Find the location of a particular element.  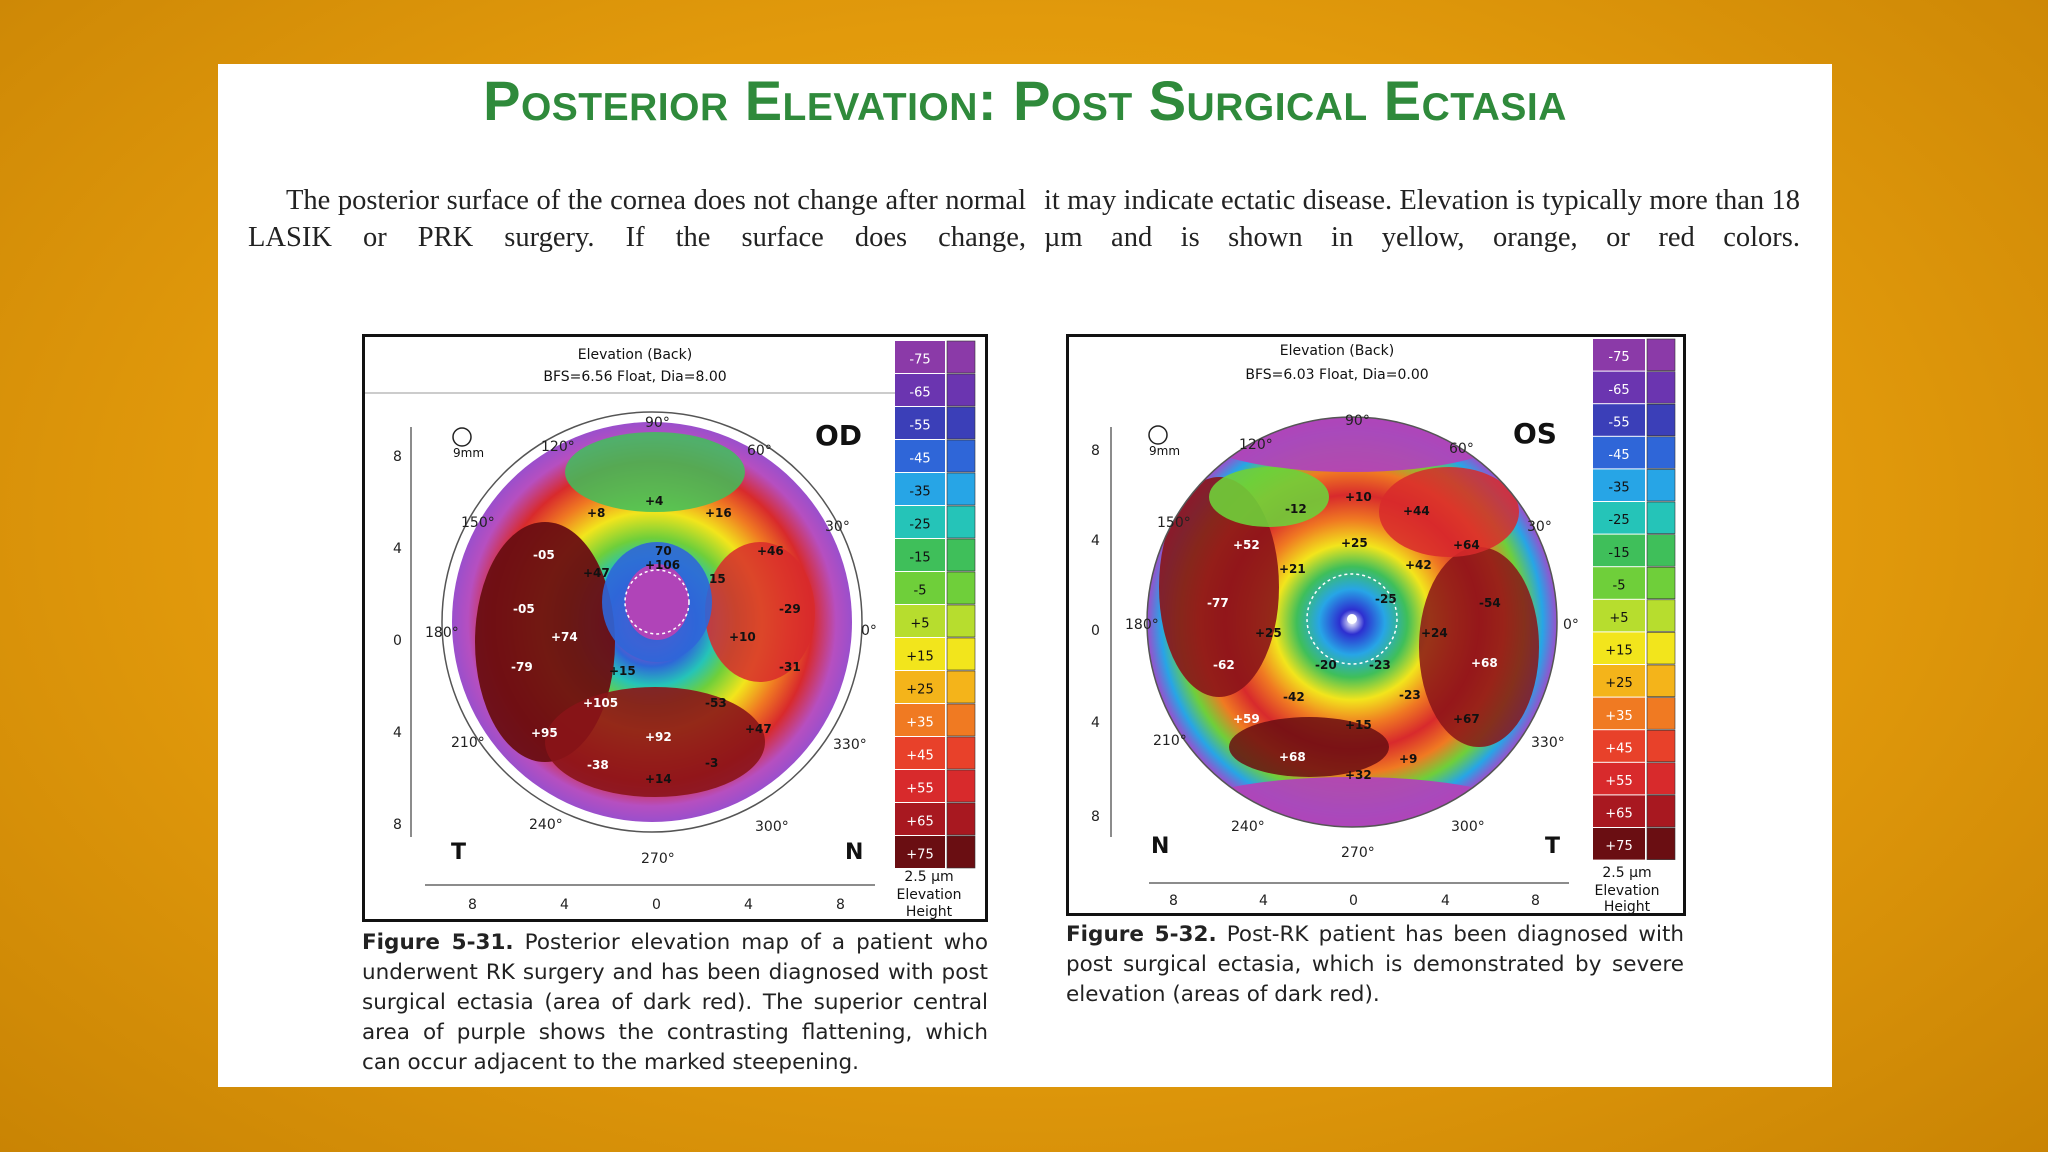

elevation-value: -54 is located at coordinates (1490, 603).